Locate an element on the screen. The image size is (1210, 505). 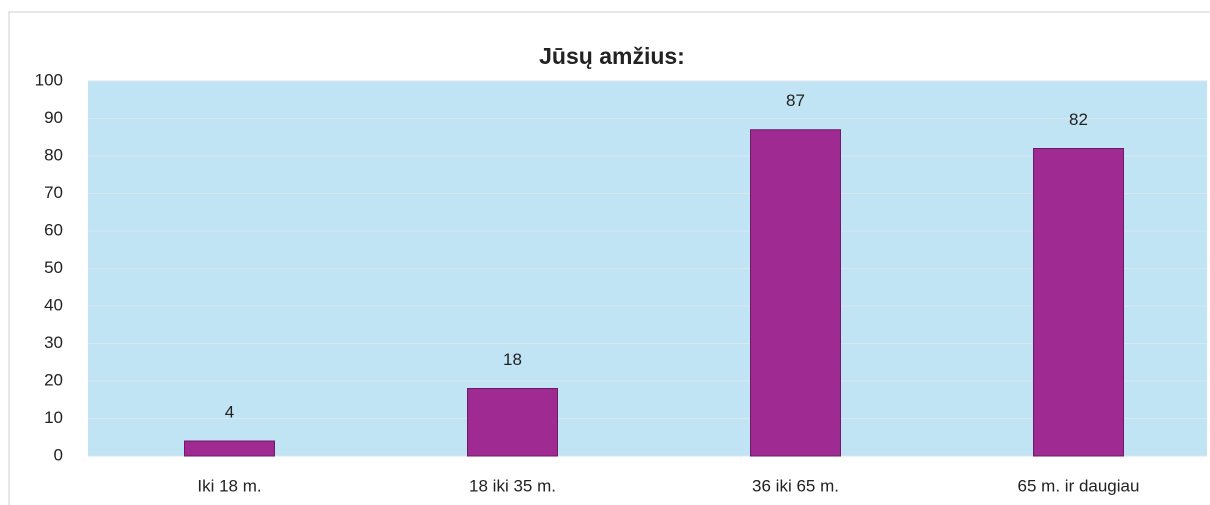
x-tick-label: 18 iki 35 m. is located at coordinates (512, 485).